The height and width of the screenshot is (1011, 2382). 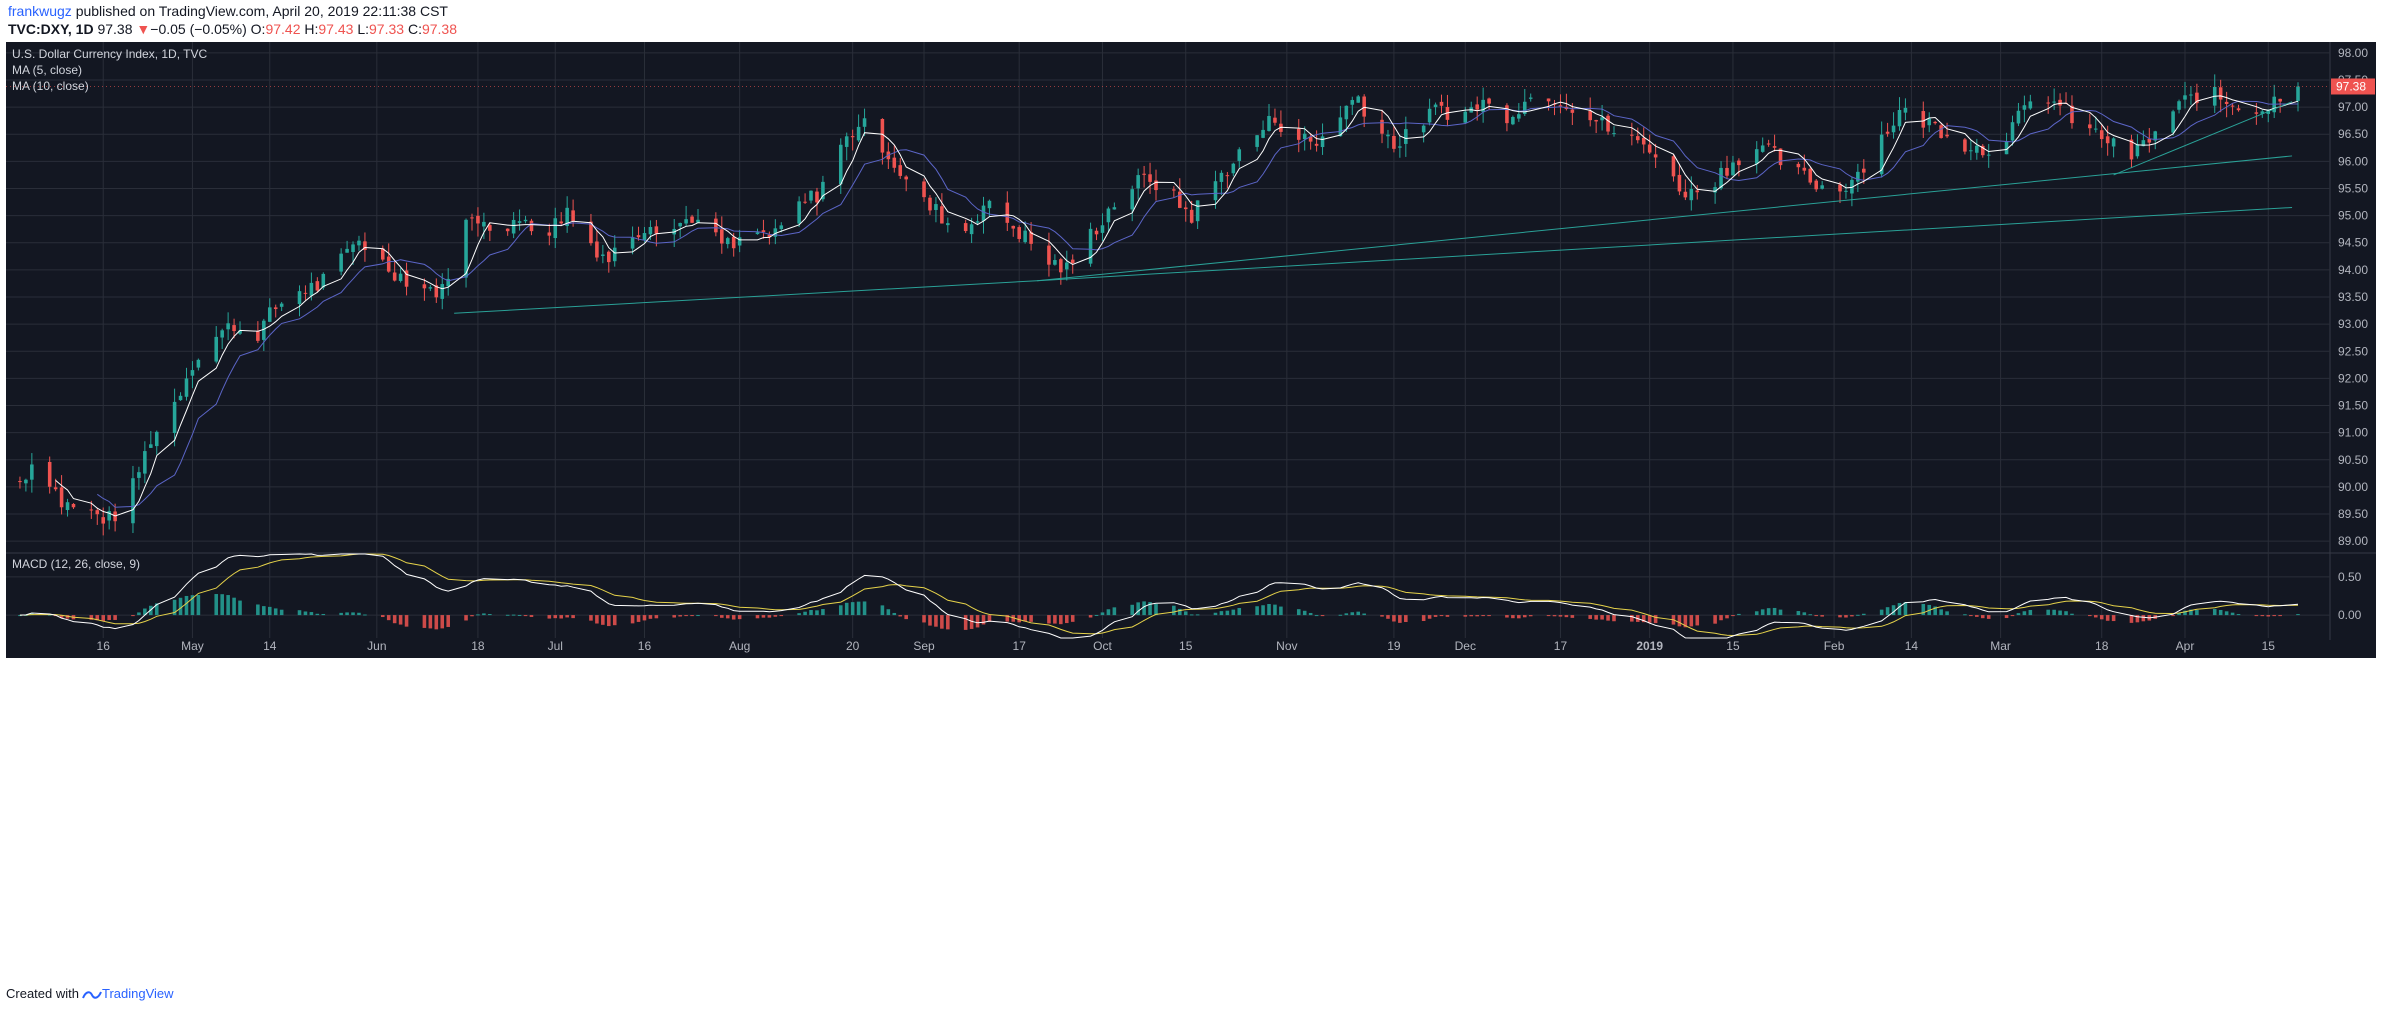 I want to click on price-tick-label: 98.00, so click(x=2353, y=53).